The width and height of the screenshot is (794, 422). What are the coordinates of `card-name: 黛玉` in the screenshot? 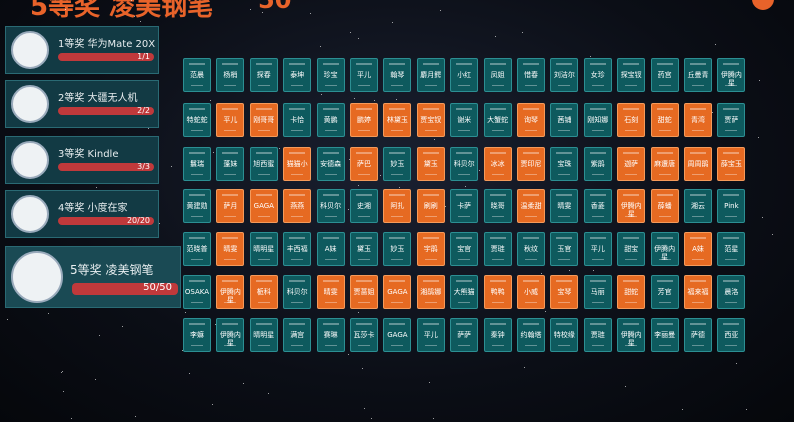 It's located at (364, 249).